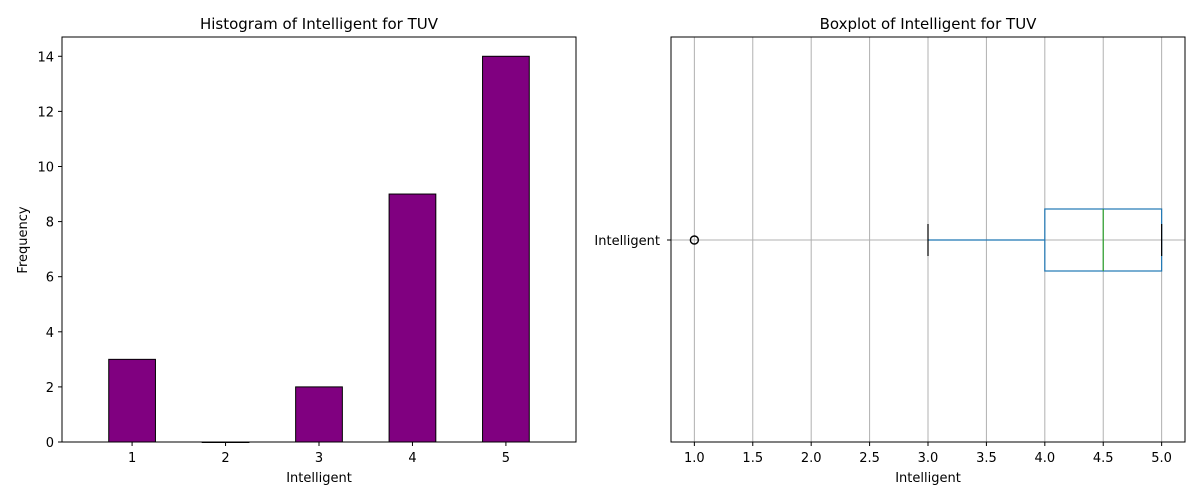 Image resolution: width=1200 pixels, height=500 pixels. I want to click on histogram-y-label: Frequency, so click(23, 239).